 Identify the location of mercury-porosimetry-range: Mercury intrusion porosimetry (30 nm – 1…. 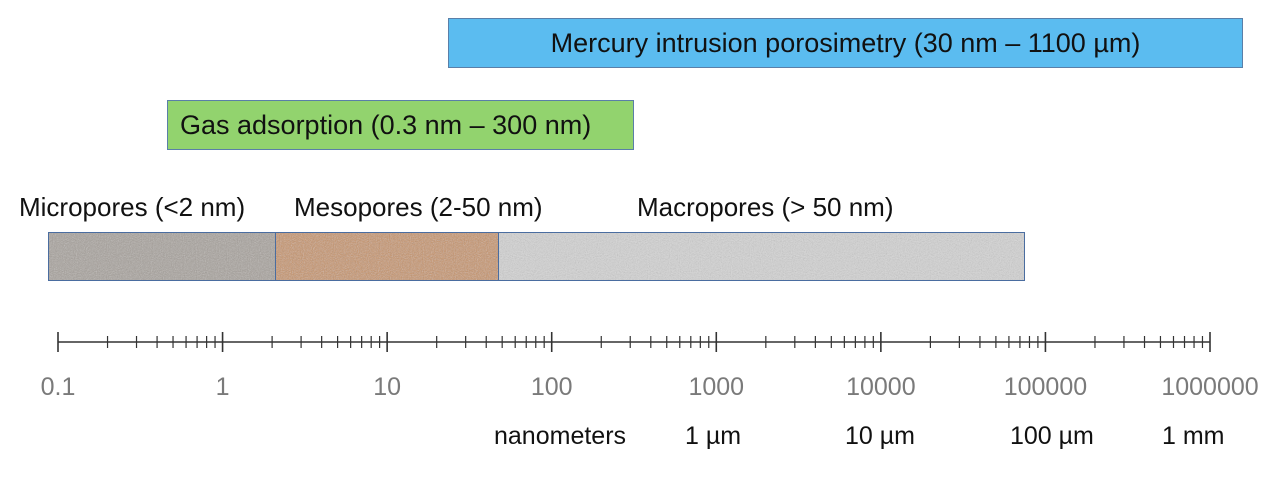
(845, 43).